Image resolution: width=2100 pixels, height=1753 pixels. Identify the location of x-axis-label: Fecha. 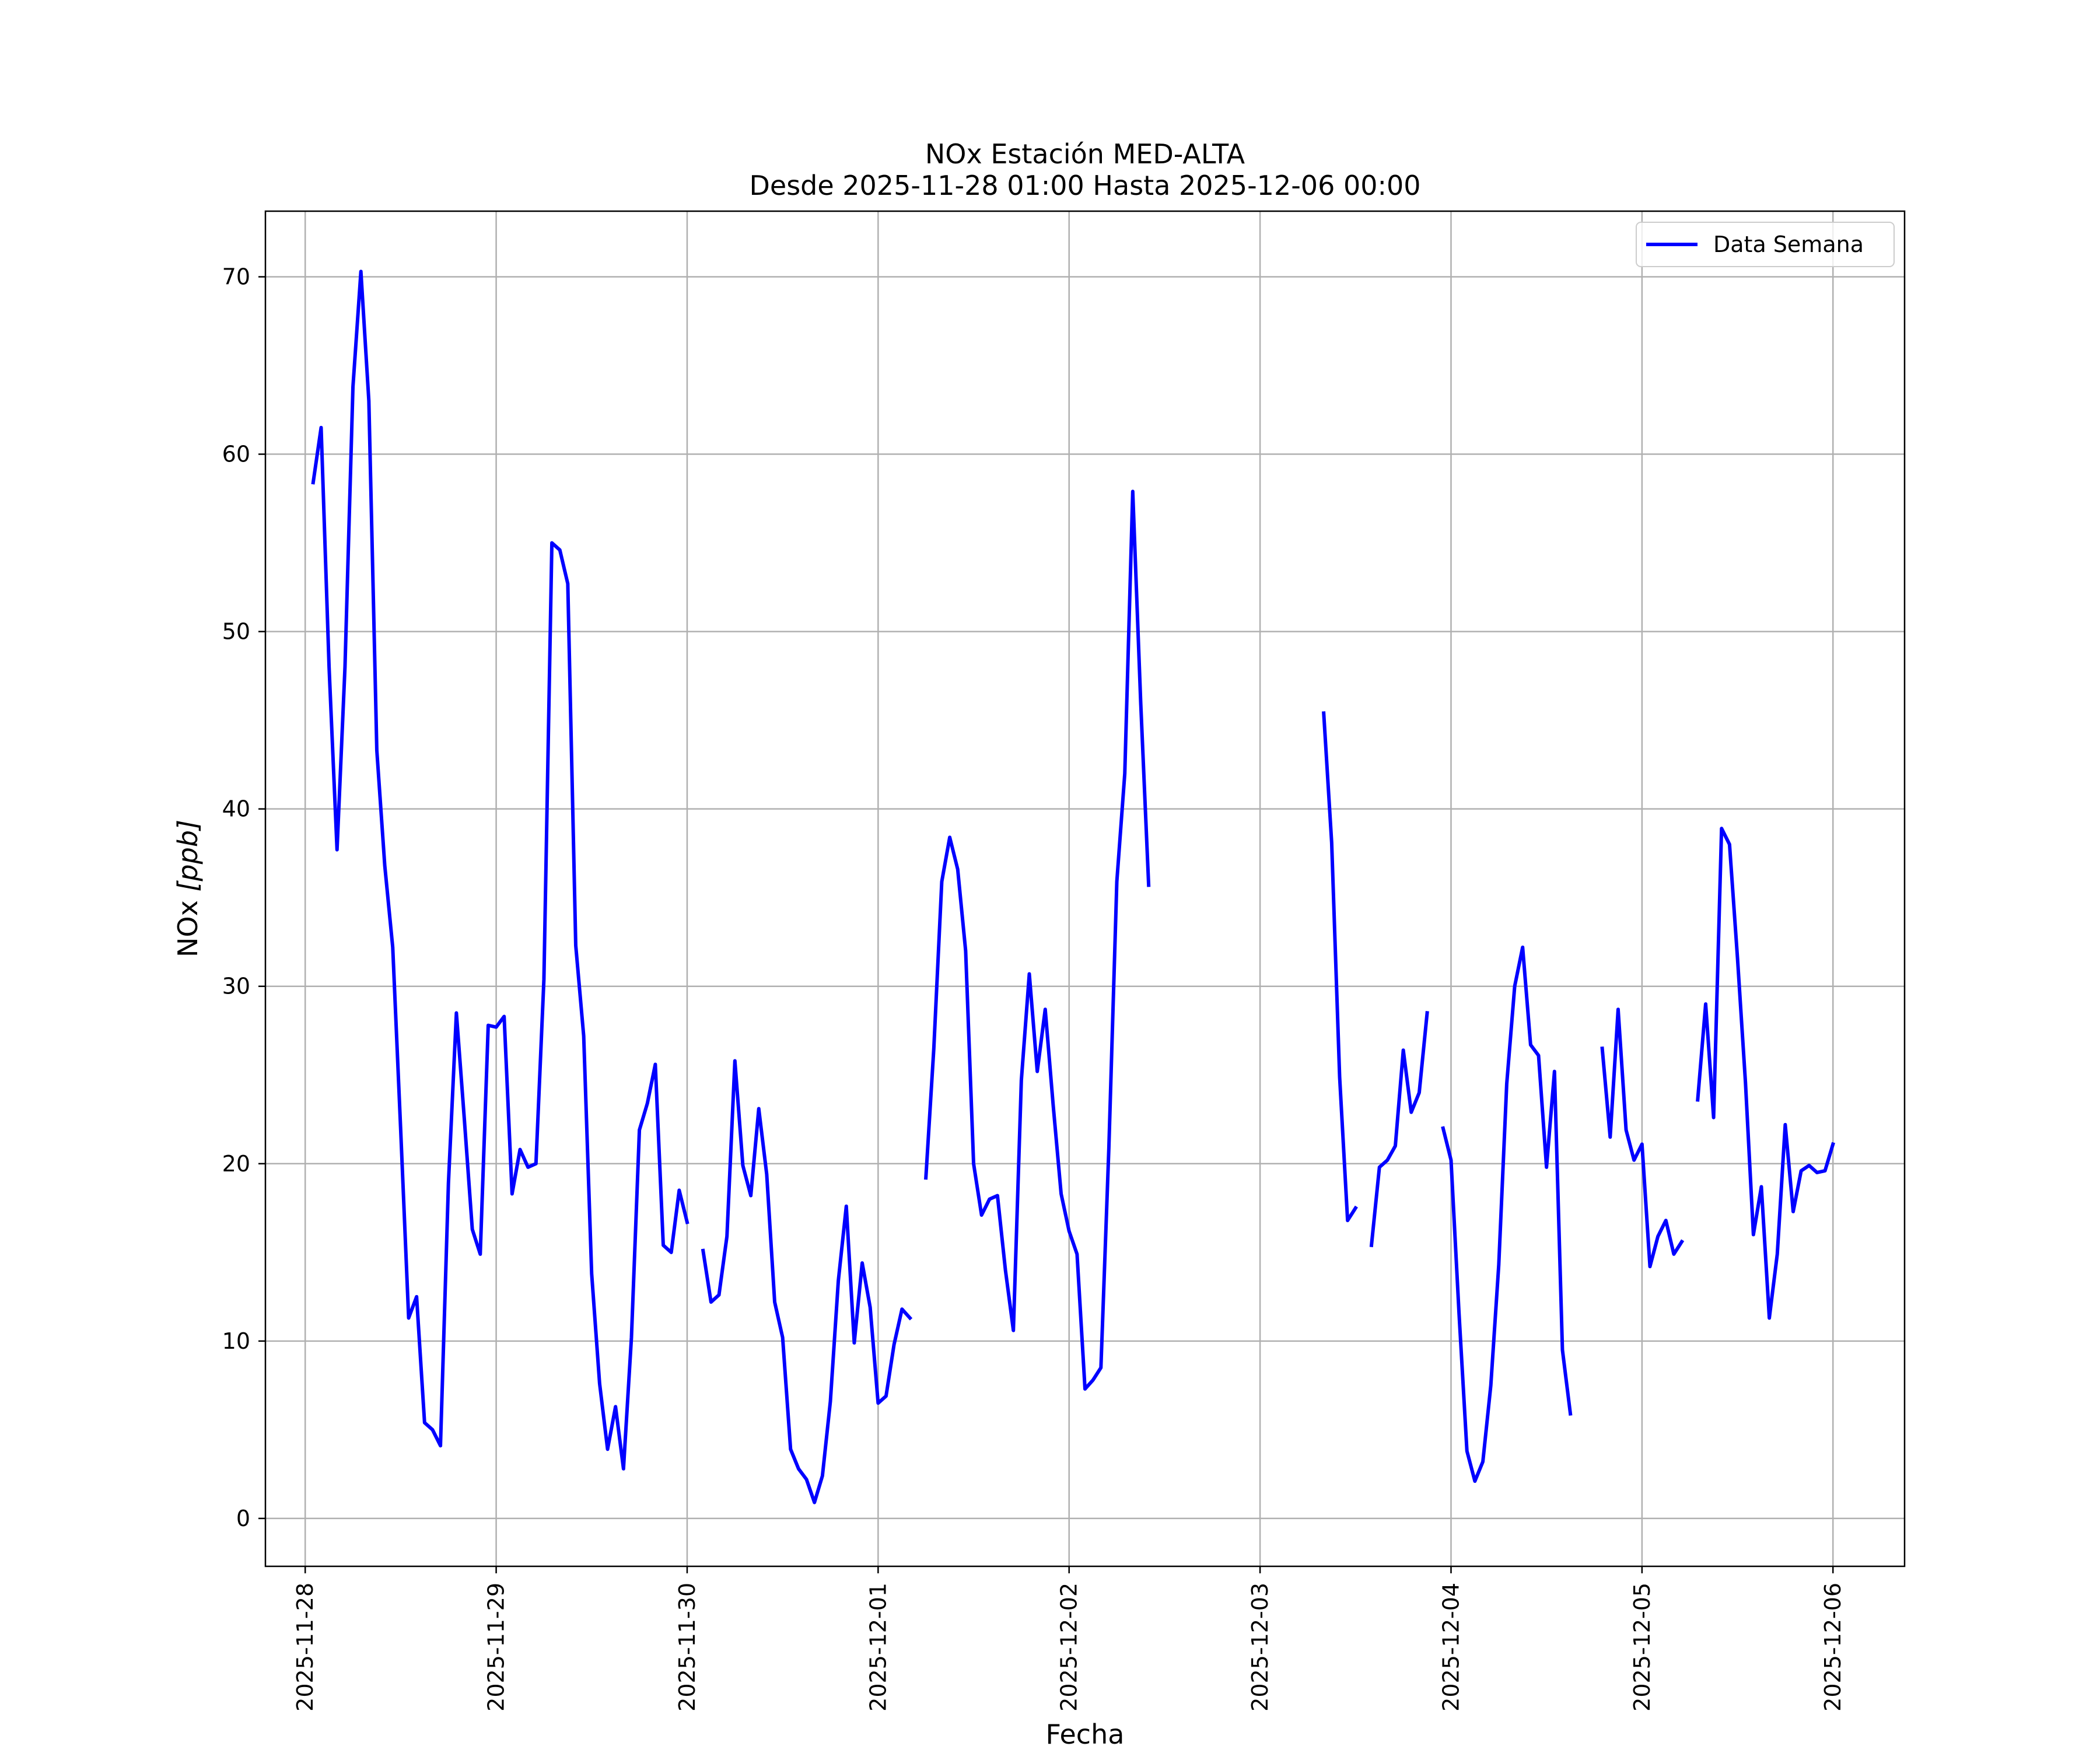
(1085, 1734).